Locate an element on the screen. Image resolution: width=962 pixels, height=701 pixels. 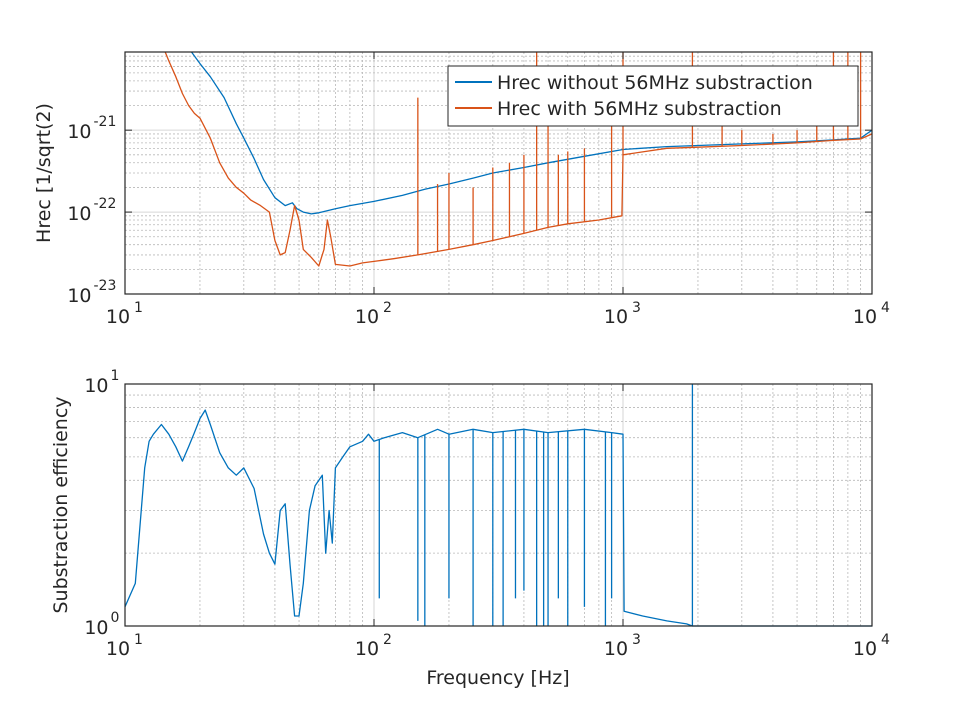
efficiency-x-tick-exponent: 1 is located at coordinates (138, 640).